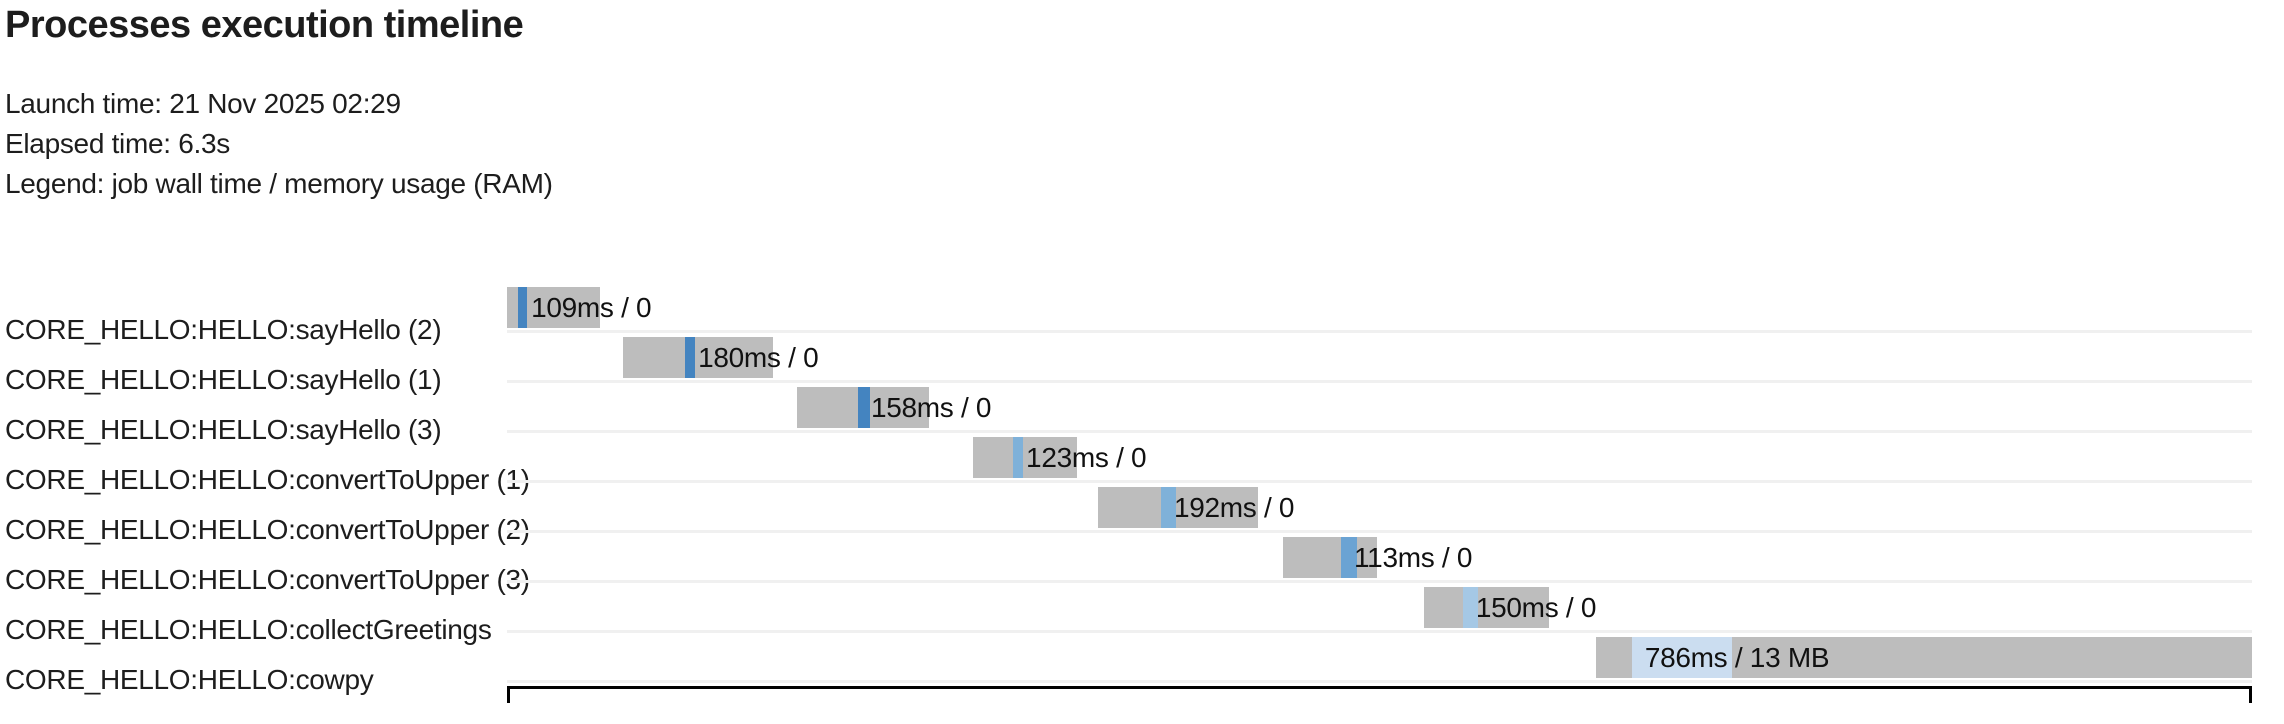 Image resolution: width=2284 pixels, height=724 pixels. What do you see at coordinates (203, 103) in the screenshot?
I see `launch-time-text: Launch time: 21 Nov 2025 02:29` at bounding box center [203, 103].